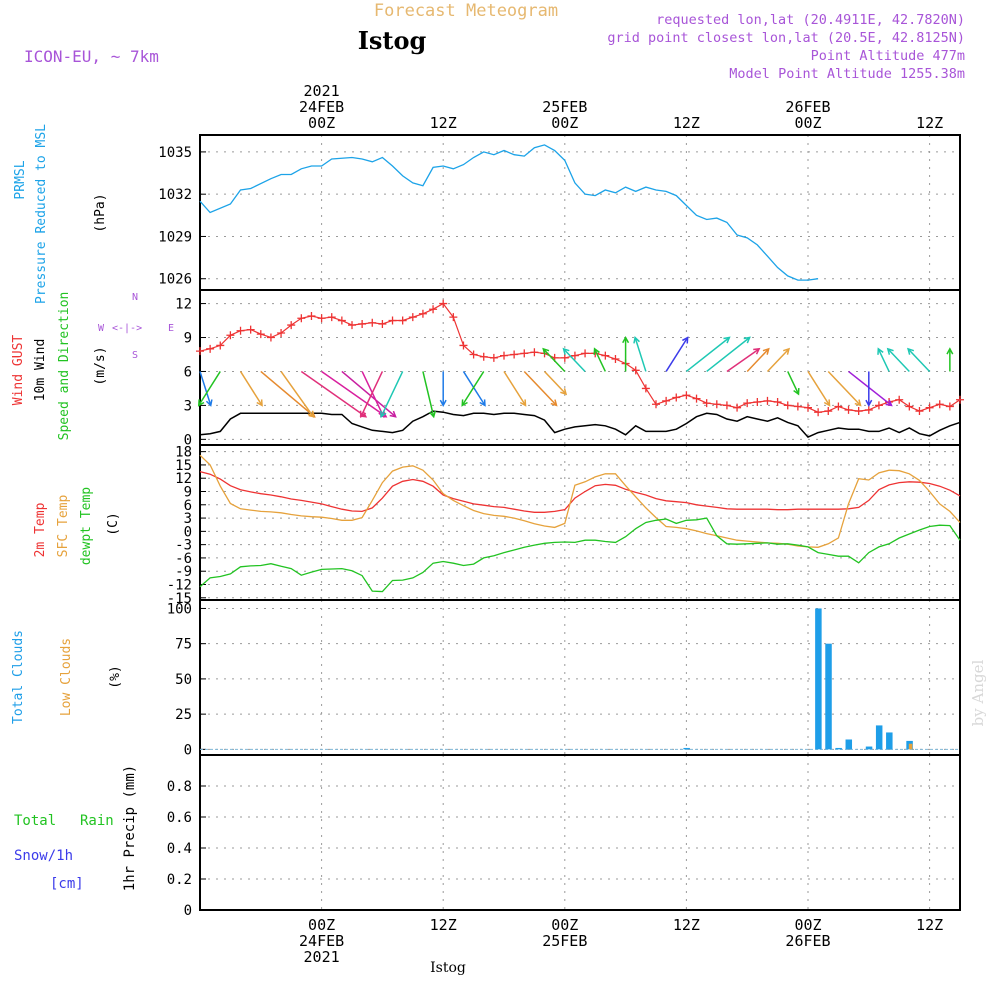 Image resolution: width=1000 pixels, height=1000 pixels. What do you see at coordinates (43, 856) in the screenshot?
I see `snow-label: Snow/1h` at bounding box center [43, 856].